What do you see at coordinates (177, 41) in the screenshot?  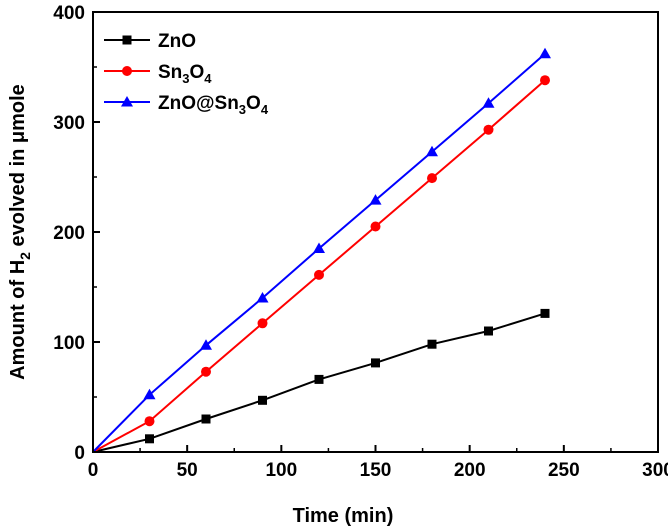 I see `legend-label: ZnO` at bounding box center [177, 41].